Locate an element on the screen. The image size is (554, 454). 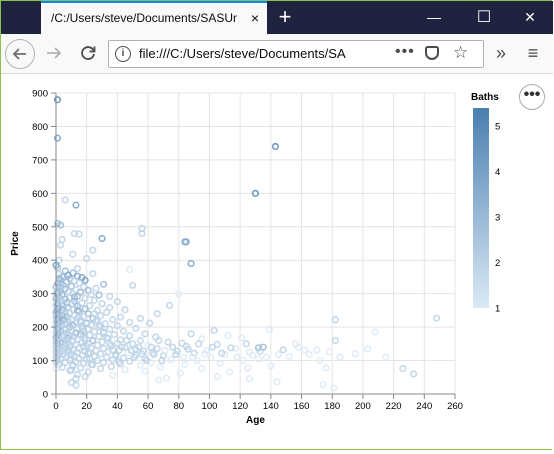
y-tick-label: 300 is located at coordinates (40, 294).